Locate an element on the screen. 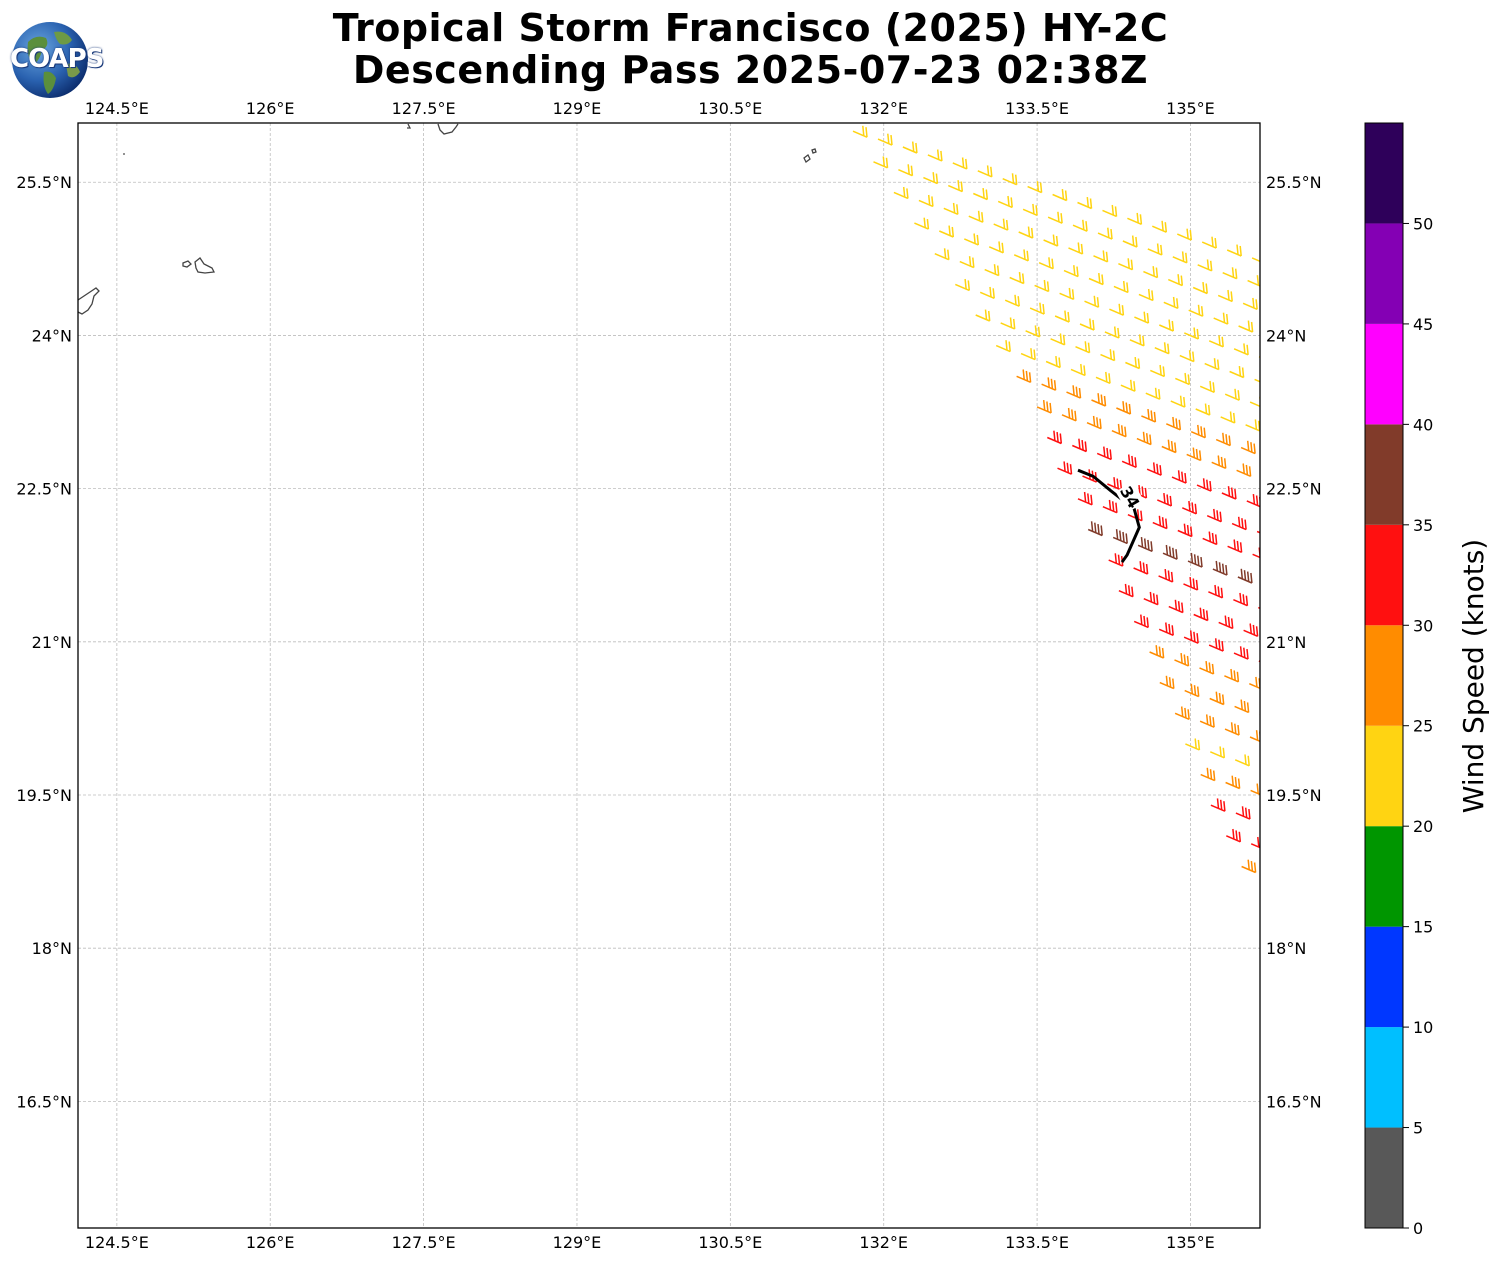  wind-contour-34kt: 34 is located at coordinates (1111, 515).